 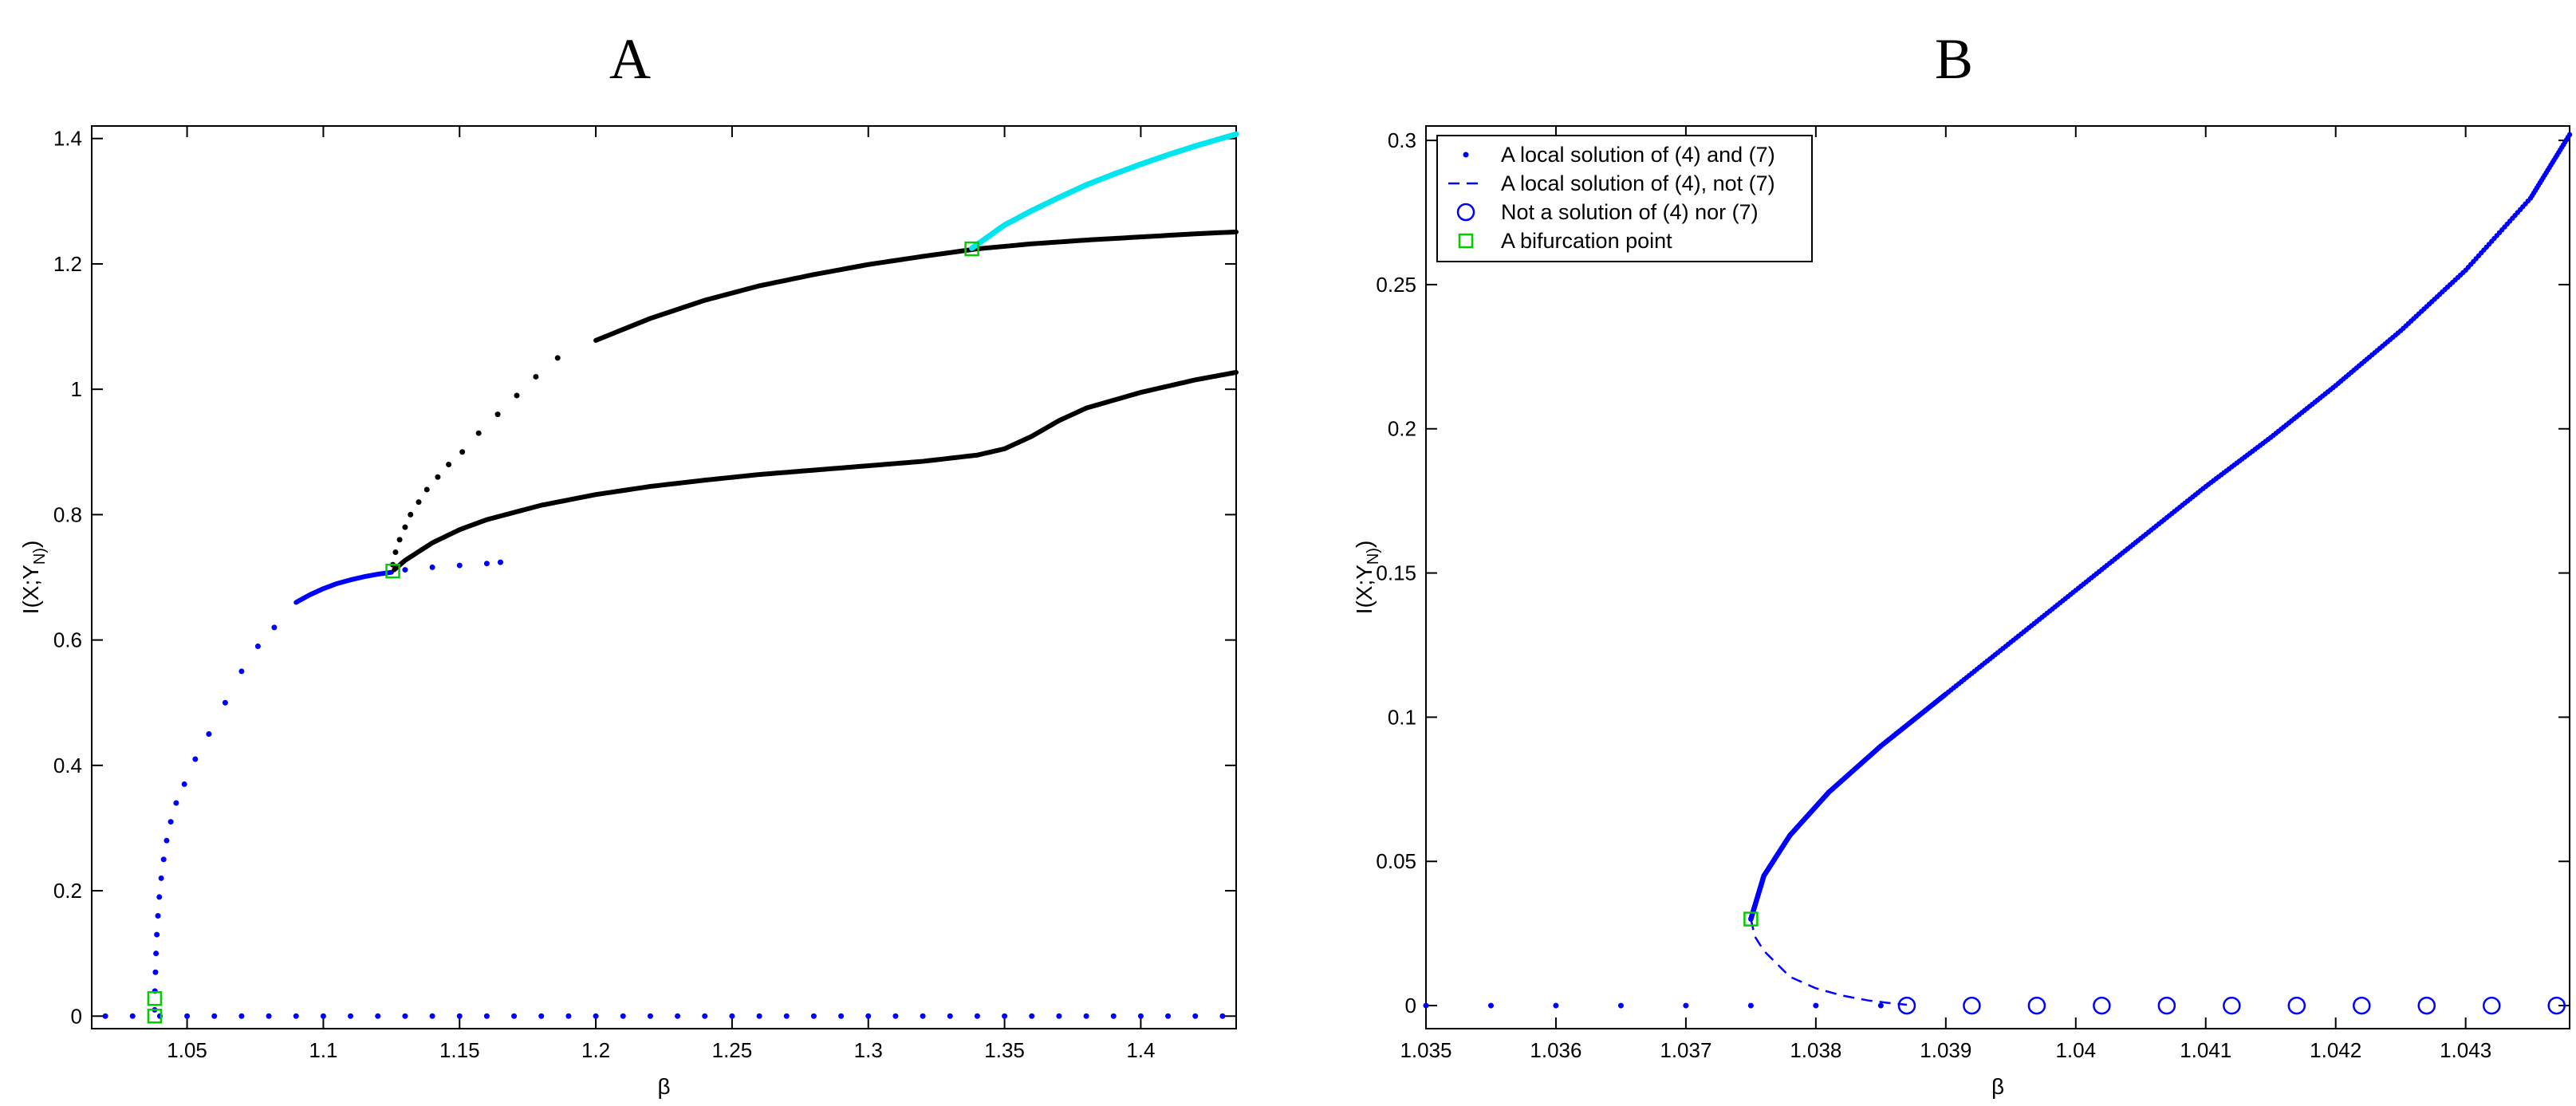 I want to click on y-tick-label: 0.1, so click(x=1402, y=717).